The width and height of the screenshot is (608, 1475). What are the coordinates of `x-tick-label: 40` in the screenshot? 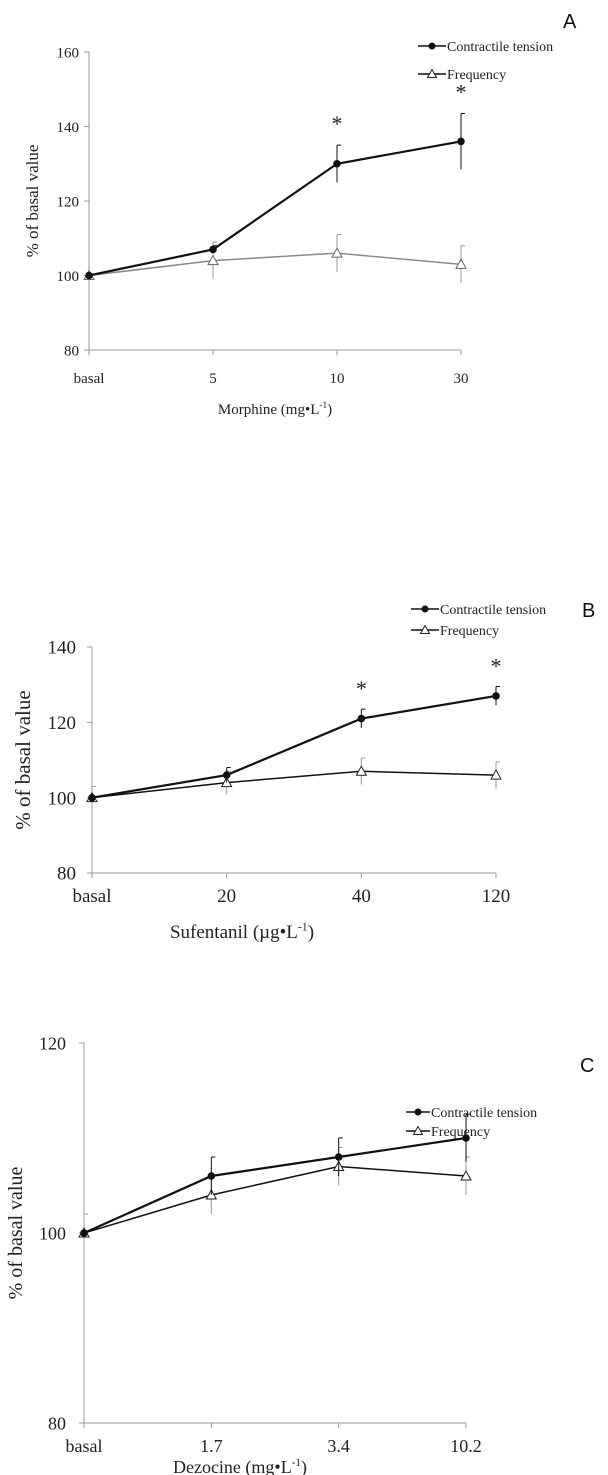 It's located at (361, 896).